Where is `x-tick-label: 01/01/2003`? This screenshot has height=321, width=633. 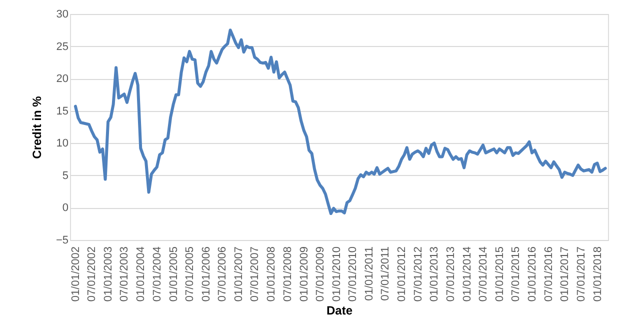 x-tick-label: 01/01/2003 is located at coordinates (108, 274).